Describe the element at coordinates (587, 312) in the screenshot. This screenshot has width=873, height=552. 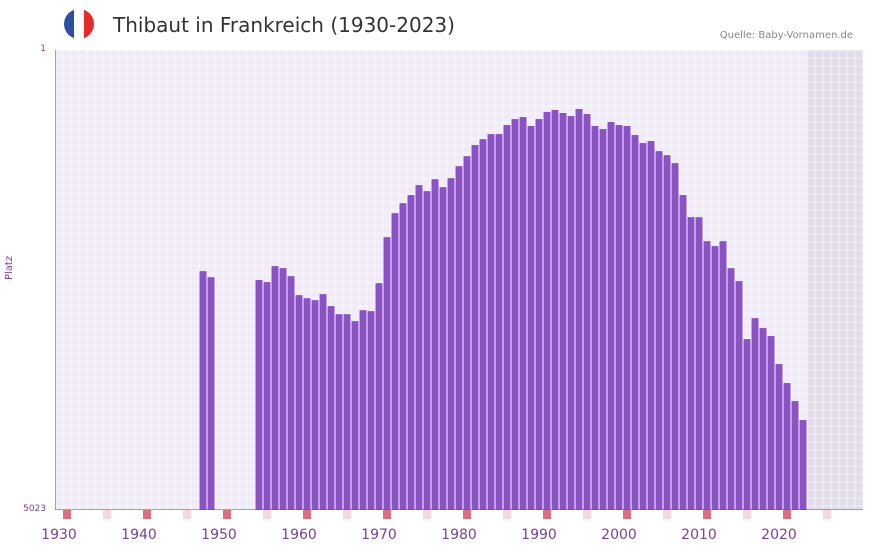
I see `bar-1994` at that location.